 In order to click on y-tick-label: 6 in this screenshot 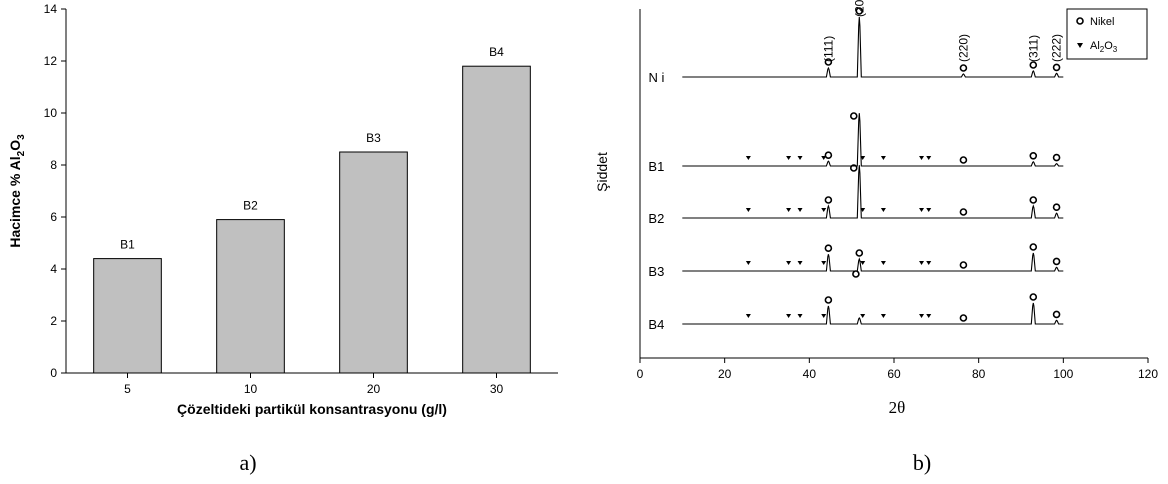, I will do `click(53, 217)`.